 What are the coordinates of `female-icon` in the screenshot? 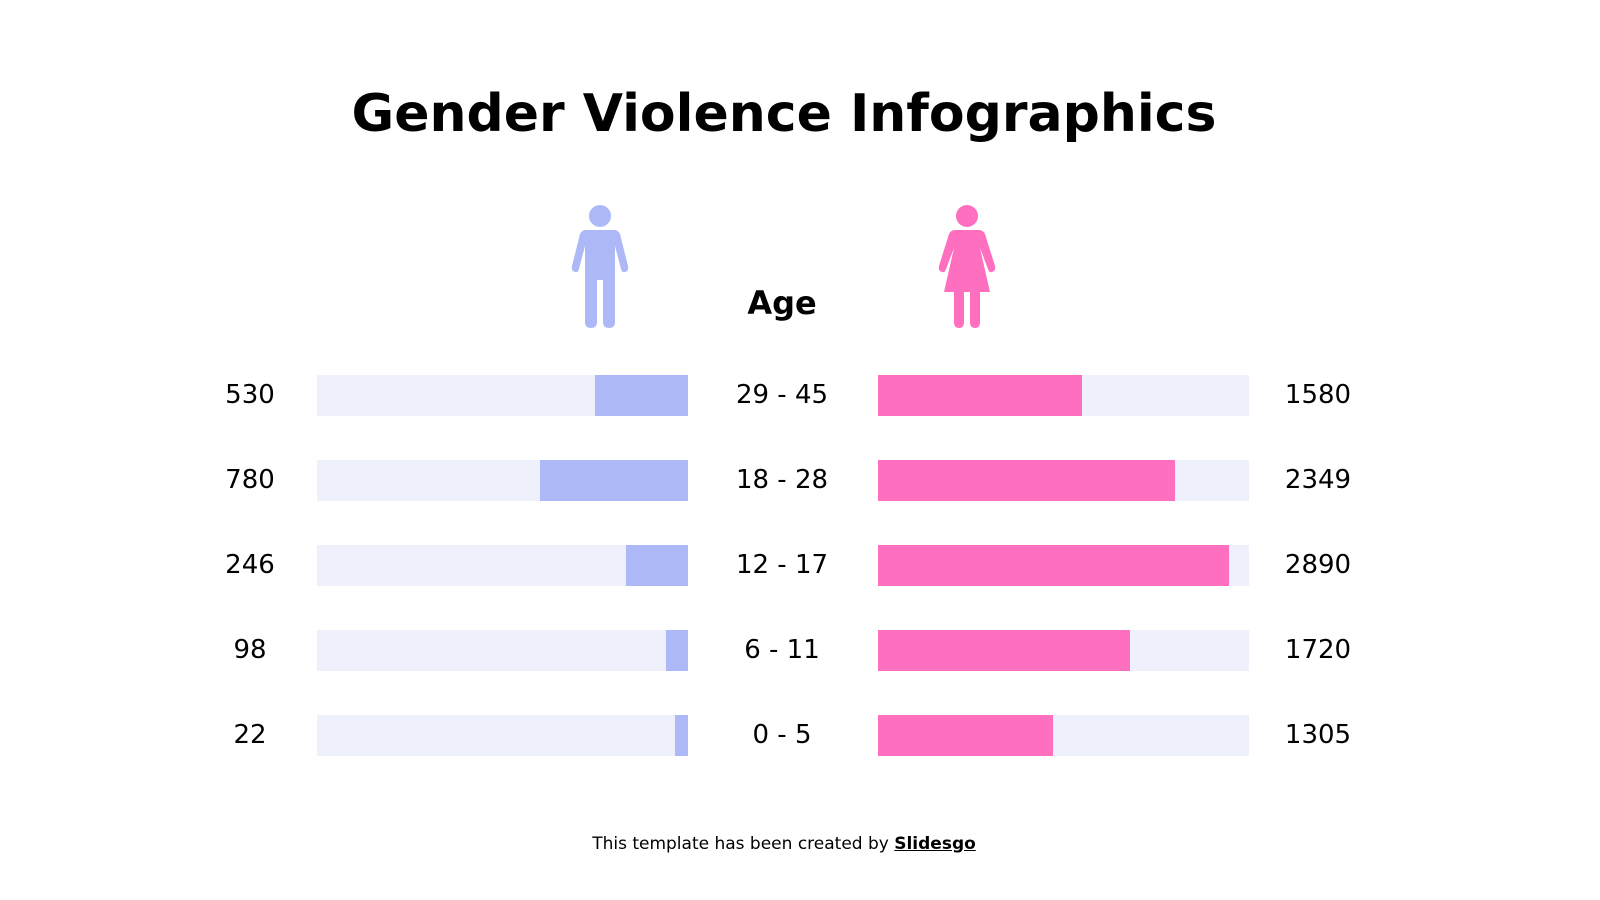 It's located at (967, 266).